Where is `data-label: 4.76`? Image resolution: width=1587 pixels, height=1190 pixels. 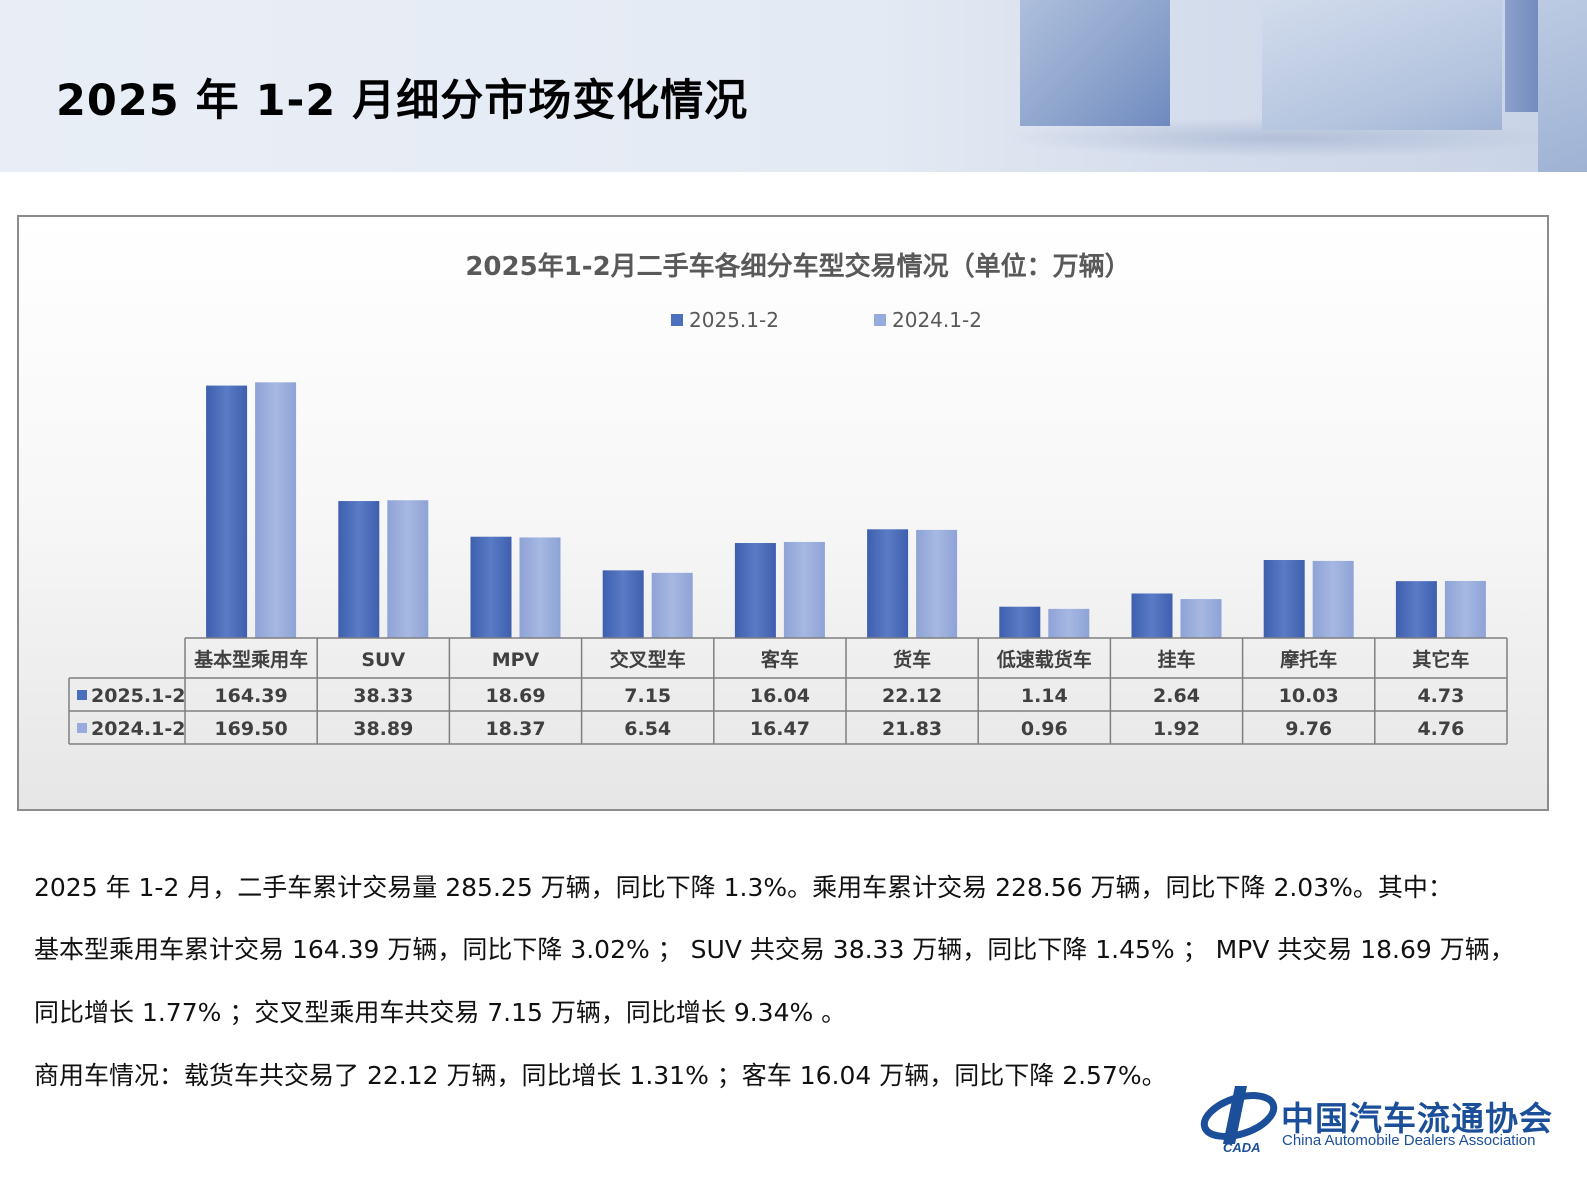
data-label: 4.76 is located at coordinates (1440, 729).